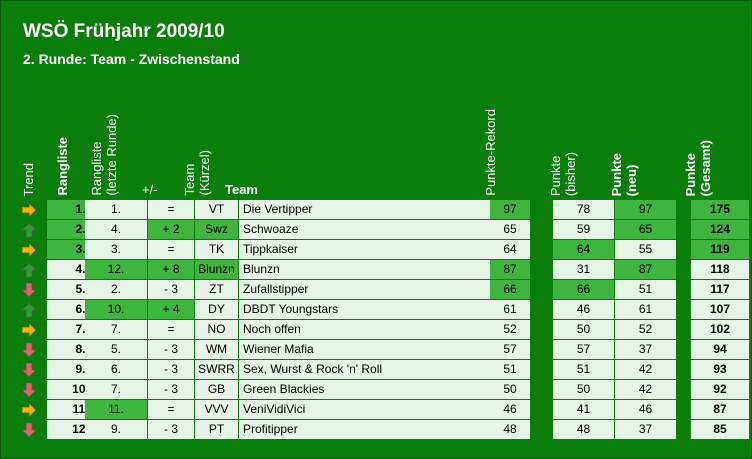  I want to click on points-before-cell: 66, so click(583, 289).